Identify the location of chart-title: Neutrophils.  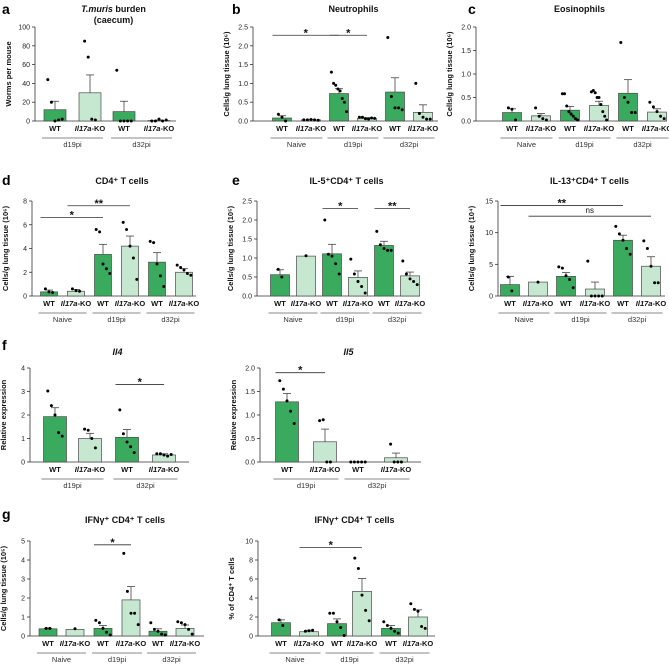
(353, 9).